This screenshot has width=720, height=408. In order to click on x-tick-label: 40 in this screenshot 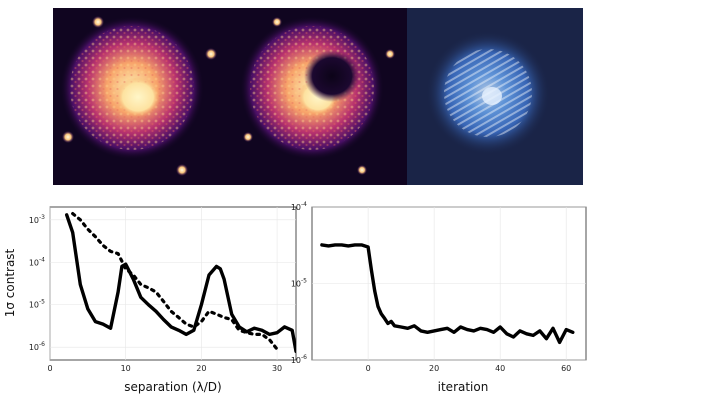, I will do `click(500, 368)`.